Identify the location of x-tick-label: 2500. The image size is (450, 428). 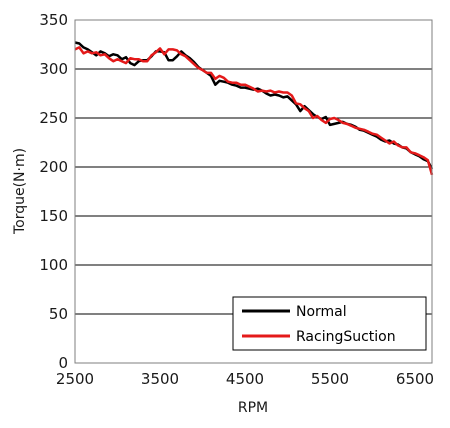
(75, 379).